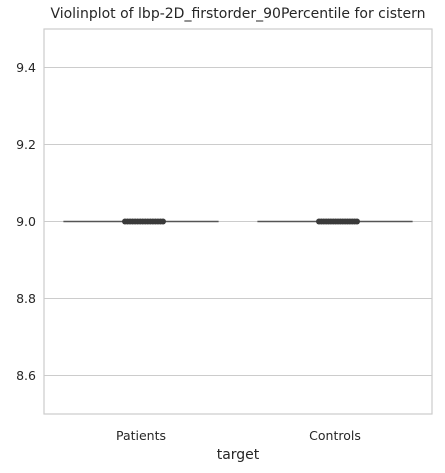  I want to click on y-tick-label: 8.8, so click(26, 298).